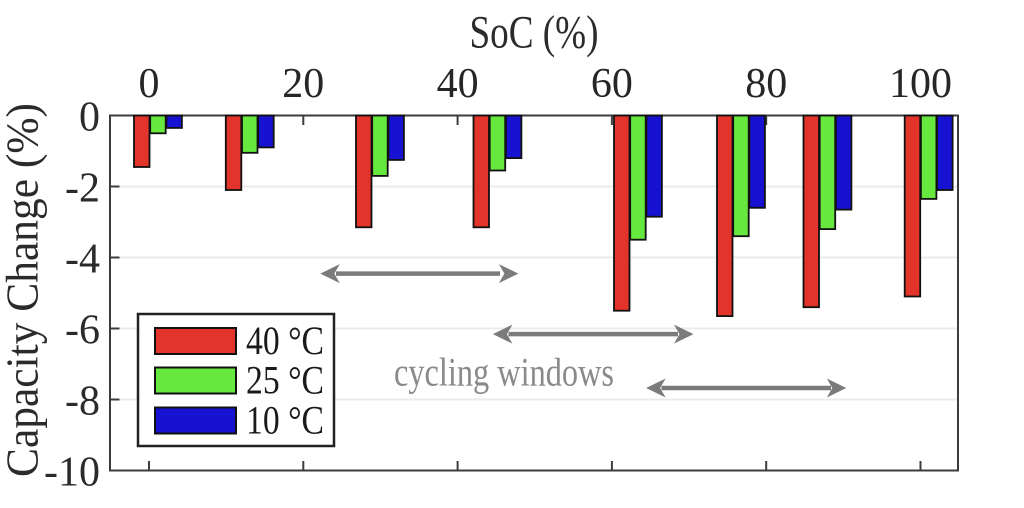  Describe the element at coordinates (82, 189) in the screenshot. I see `svg-text: -2` at that location.